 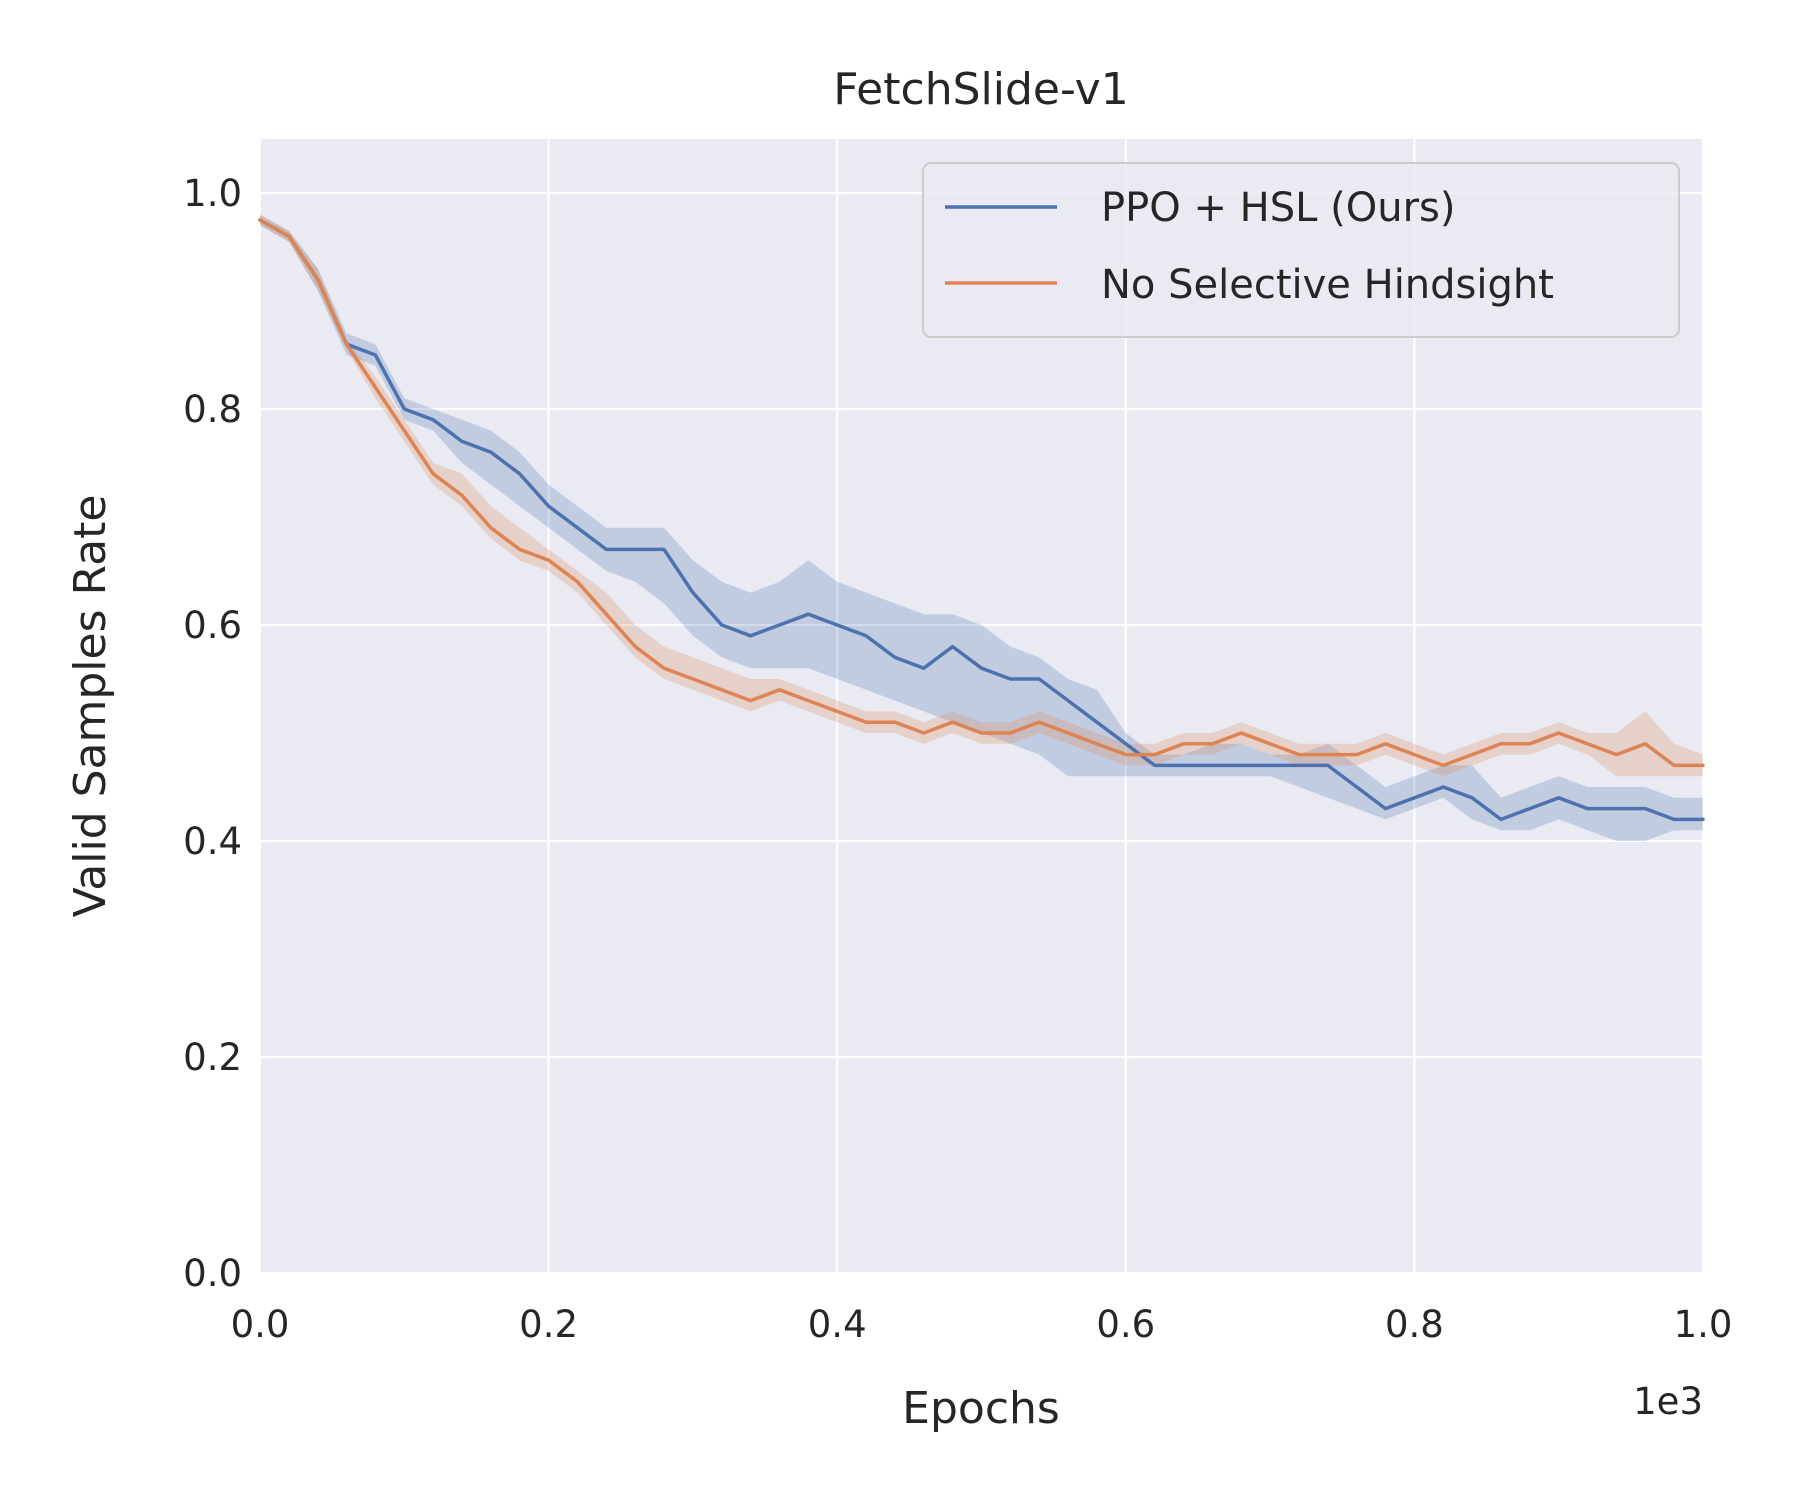 I want to click on legend-label-ppo-hsl: PPO + HSL (Ours), so click(x=1278, y=208).